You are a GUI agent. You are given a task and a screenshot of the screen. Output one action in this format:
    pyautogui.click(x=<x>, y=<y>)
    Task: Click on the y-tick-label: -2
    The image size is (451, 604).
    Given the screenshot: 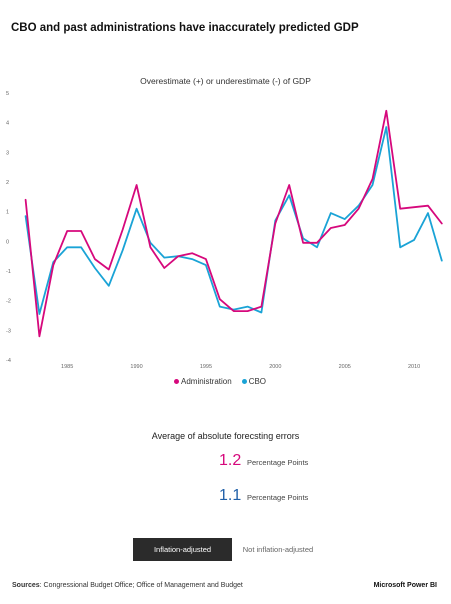 What is the action you would take?
    pyautogui.click(x=8, y=302)
    